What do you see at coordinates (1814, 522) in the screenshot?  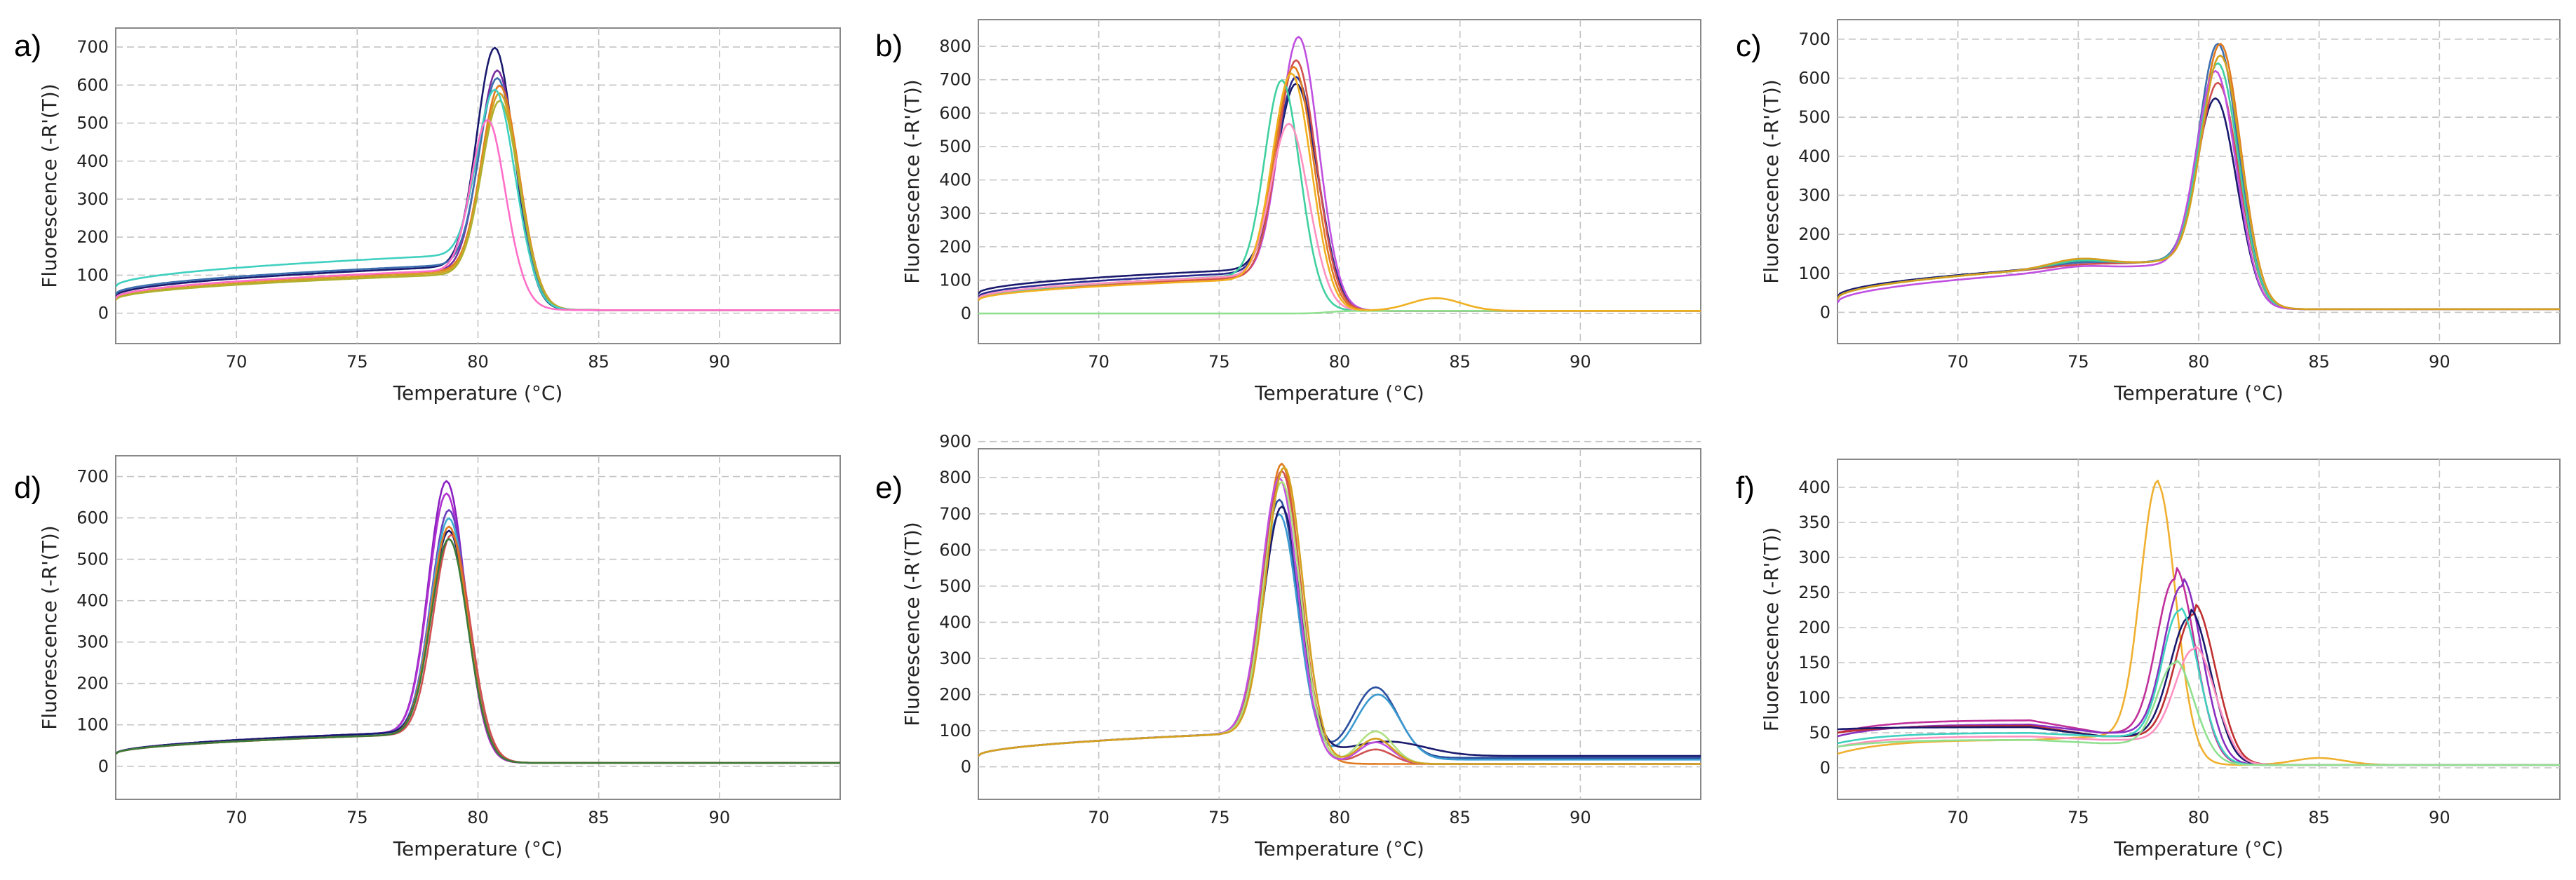 I see `y-tick-label: 350` at bounding box center [1814, 522].